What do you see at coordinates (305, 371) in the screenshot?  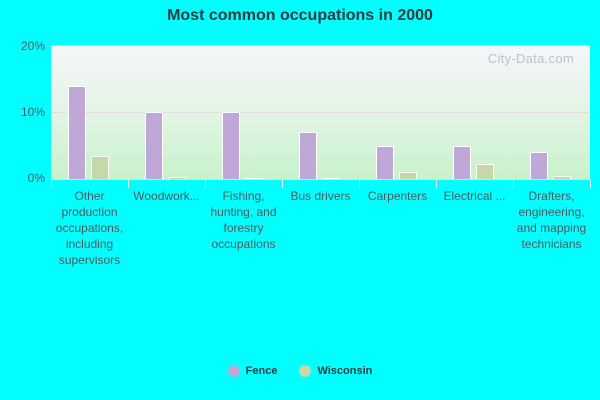 I see `wisconsin-swatch-icon` at bounding box center [305, 371].